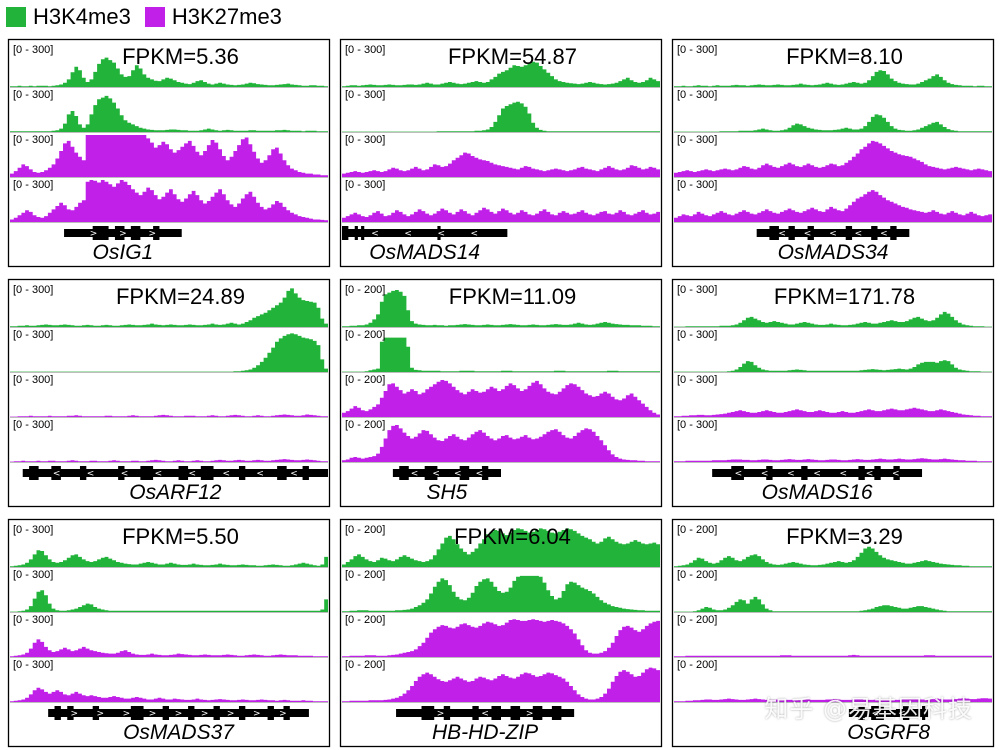 Image resolution: width=1001 pixels, height=750 pixels. Describe the element at coordinates (512, 296) in the screenshot. I see `fpkm-label: FPKM=11.09` at that location.